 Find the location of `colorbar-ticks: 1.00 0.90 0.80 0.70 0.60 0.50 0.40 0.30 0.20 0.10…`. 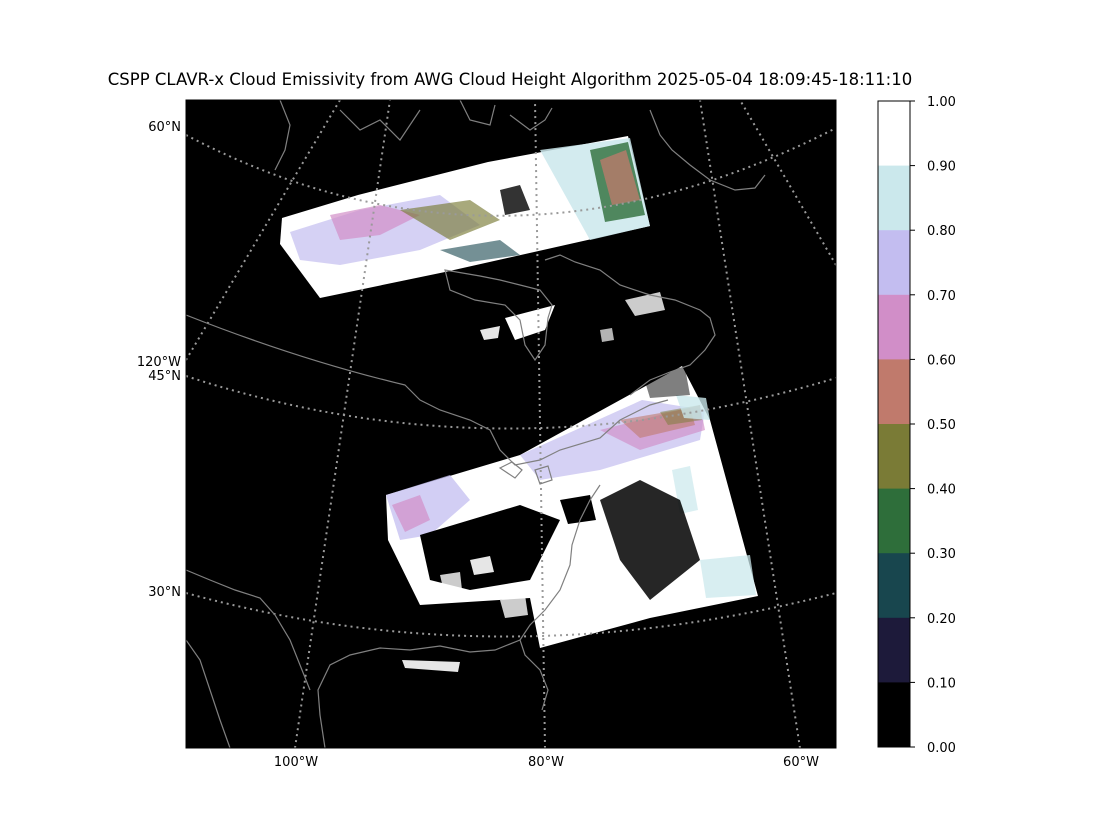

colorbar-ticks: 1.00 0.90 0.80 0.70 0.60 0.50 0.40 0.30 0.20 0.10… is located at coordinates (933, 425).